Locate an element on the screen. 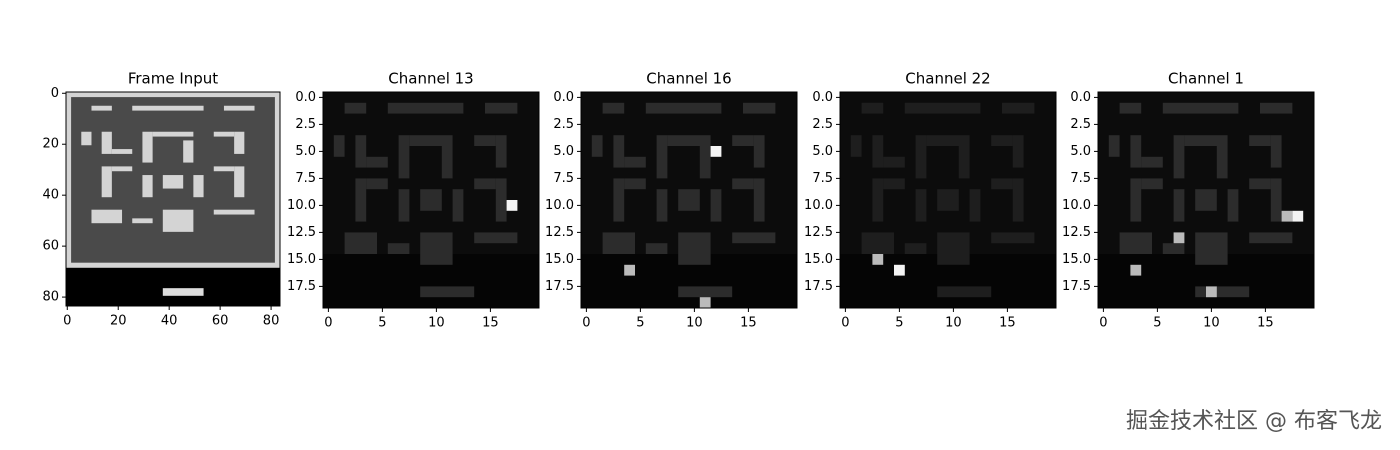 Image resolution: width=1400 pixels, height=450 pixels. panel-title: Channel 16 is located at coordinates (688, 79).